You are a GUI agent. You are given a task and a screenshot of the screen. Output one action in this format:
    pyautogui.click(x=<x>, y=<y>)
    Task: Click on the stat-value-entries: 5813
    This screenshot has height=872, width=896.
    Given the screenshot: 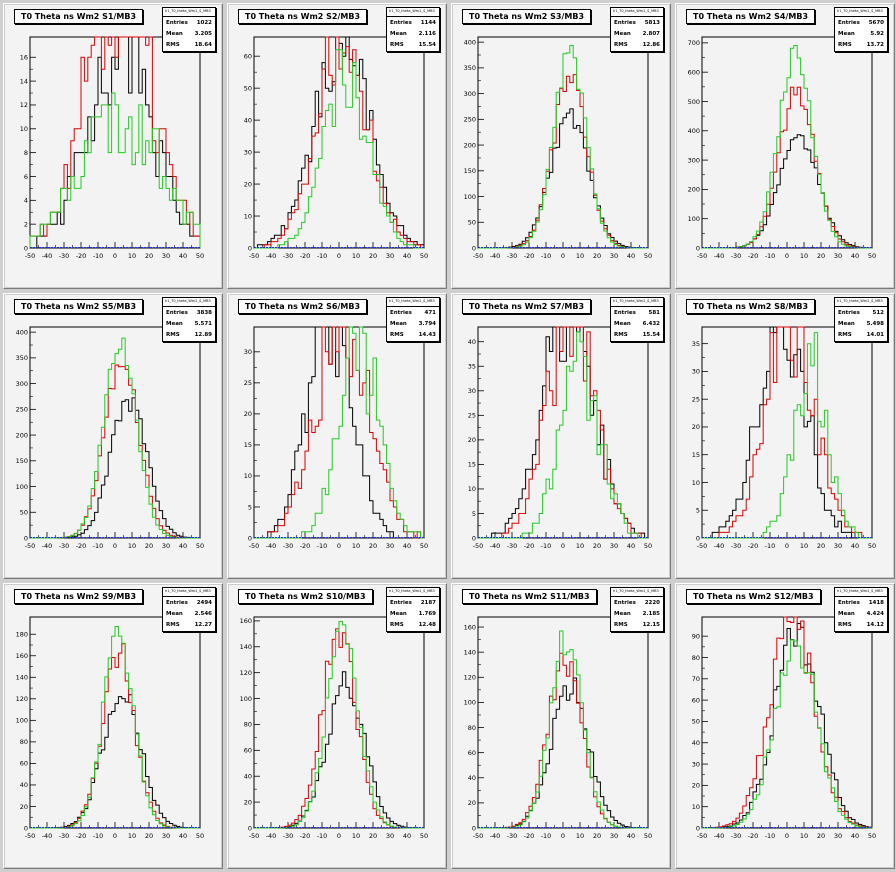 What is the action you would take?
    pyautogui.click(x=652, y=23)
    